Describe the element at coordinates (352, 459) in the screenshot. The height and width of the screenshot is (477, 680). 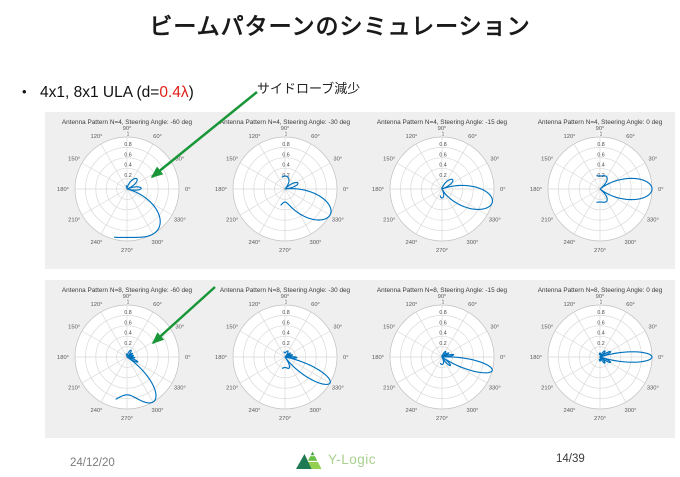
I see `footer-logo-text: Y-Logic` at that location.